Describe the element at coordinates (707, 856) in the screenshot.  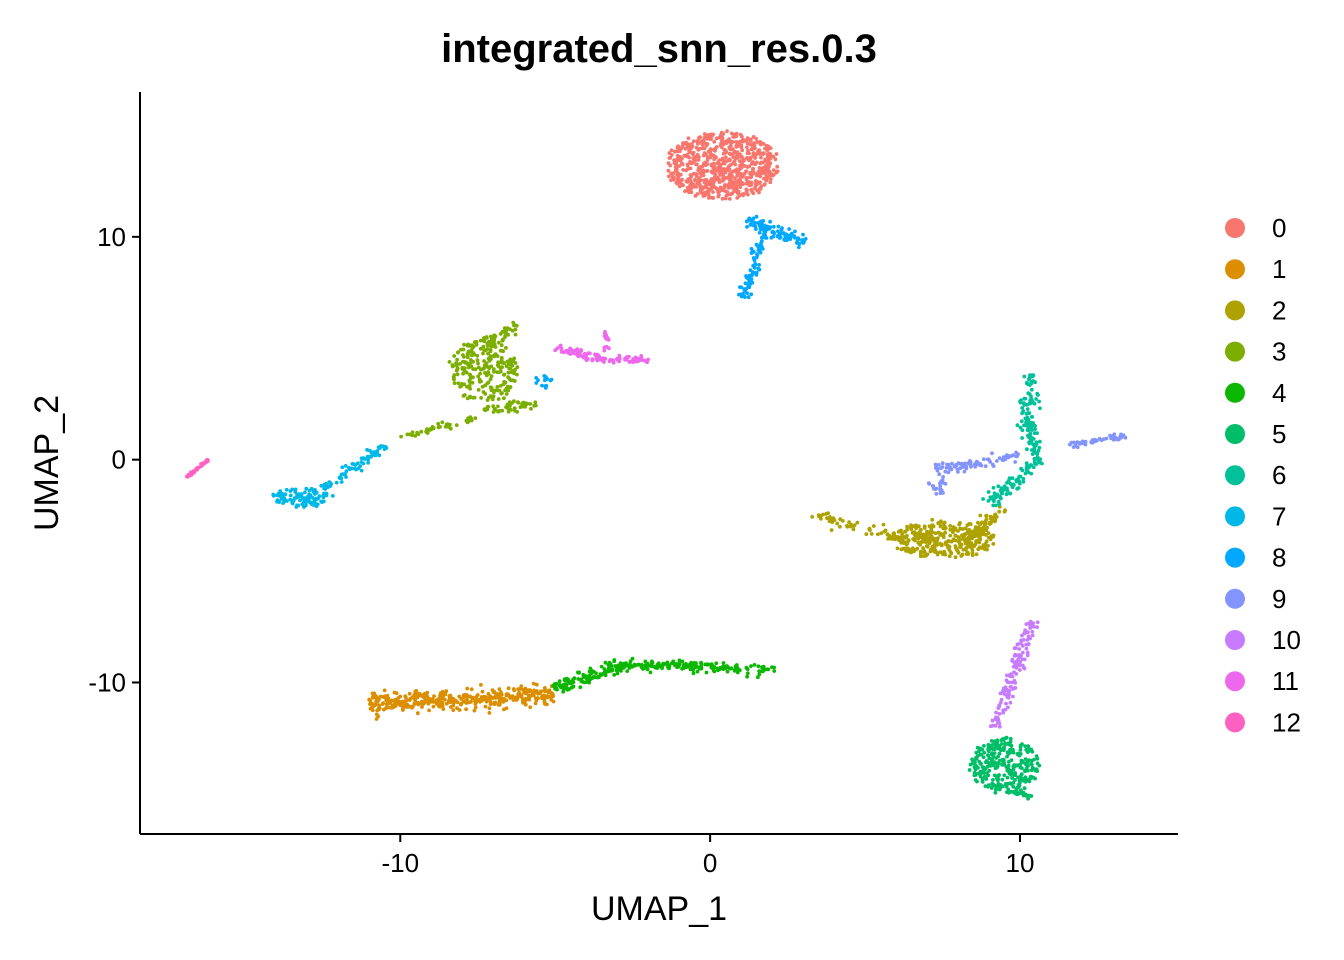
I see `x-axis-ticks: -10 0 10` at that location.